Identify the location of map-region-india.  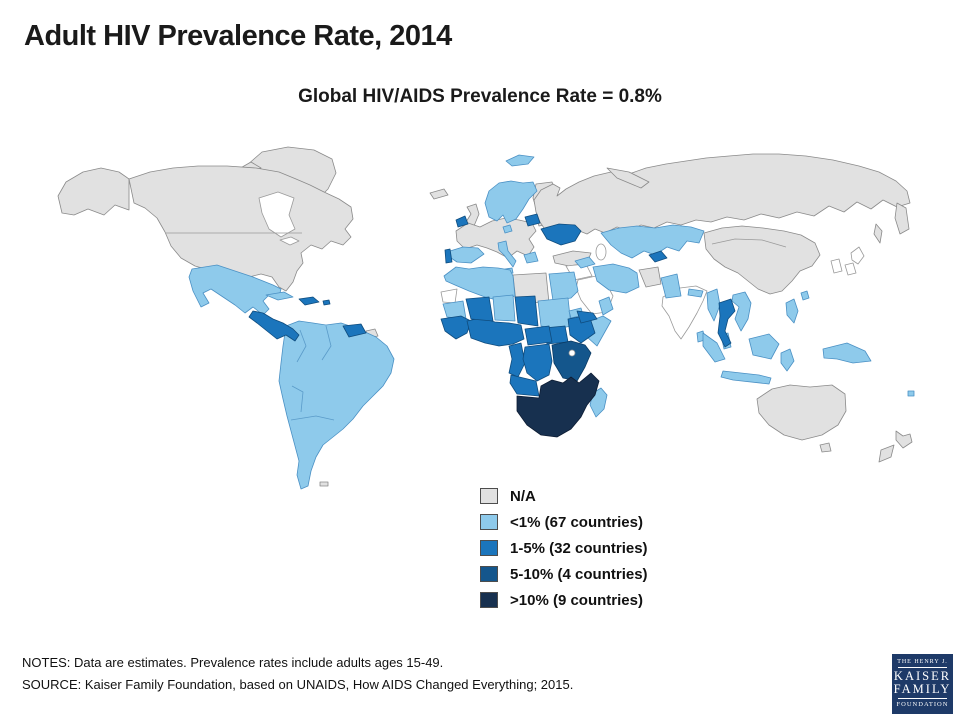
(684, 312).